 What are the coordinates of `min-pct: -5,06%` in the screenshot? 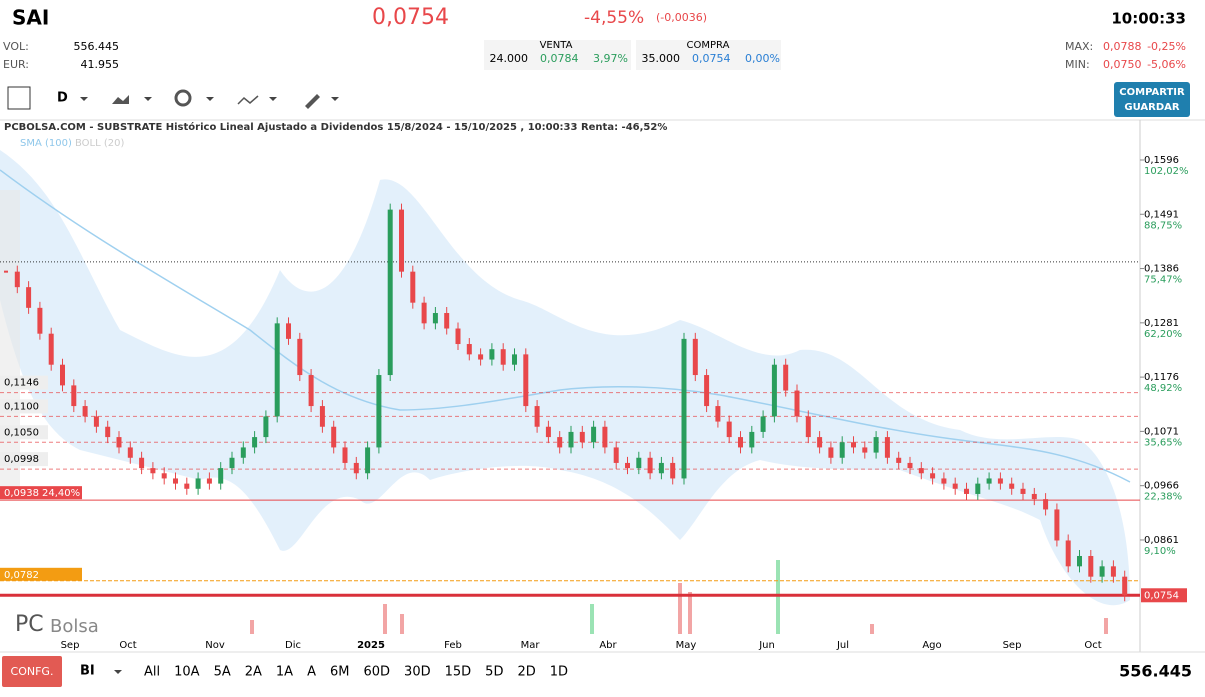 It's located at (1166, 64).